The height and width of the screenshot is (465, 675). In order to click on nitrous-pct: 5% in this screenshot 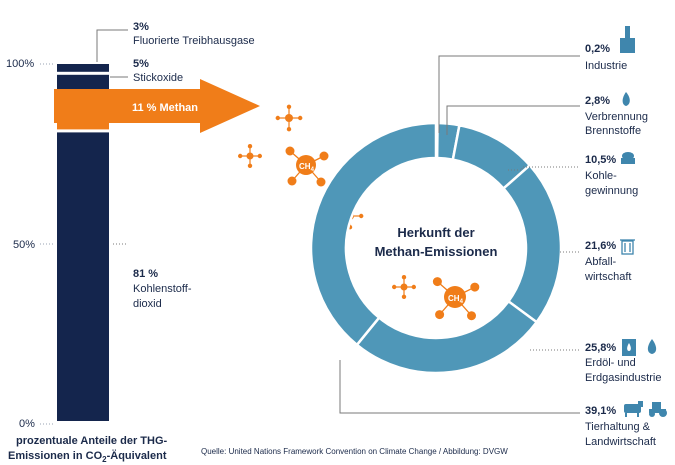, I will do `click(141, 64)`.